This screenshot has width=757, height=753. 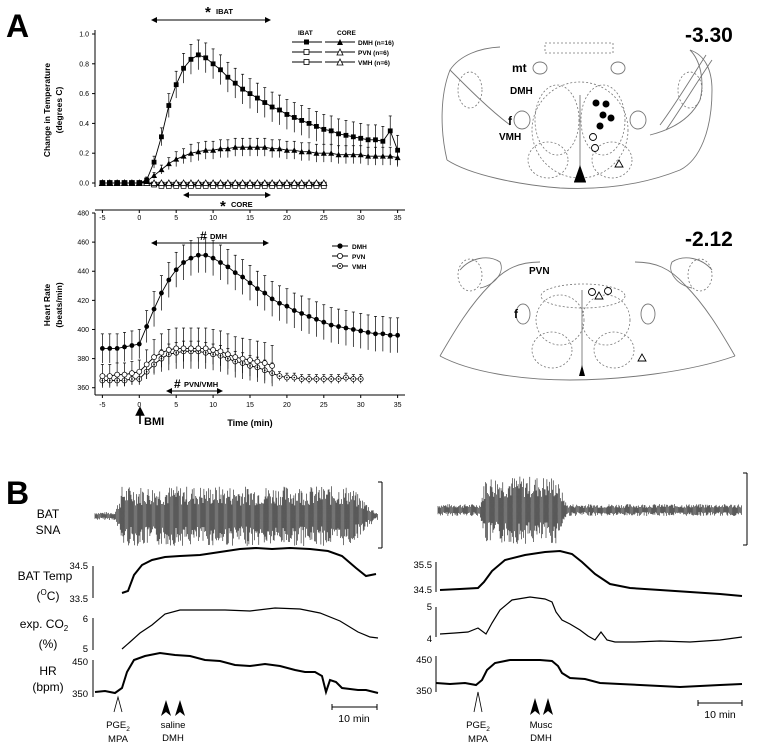 I want to click on x-tick-label: 35, so click(x=398, y=405).